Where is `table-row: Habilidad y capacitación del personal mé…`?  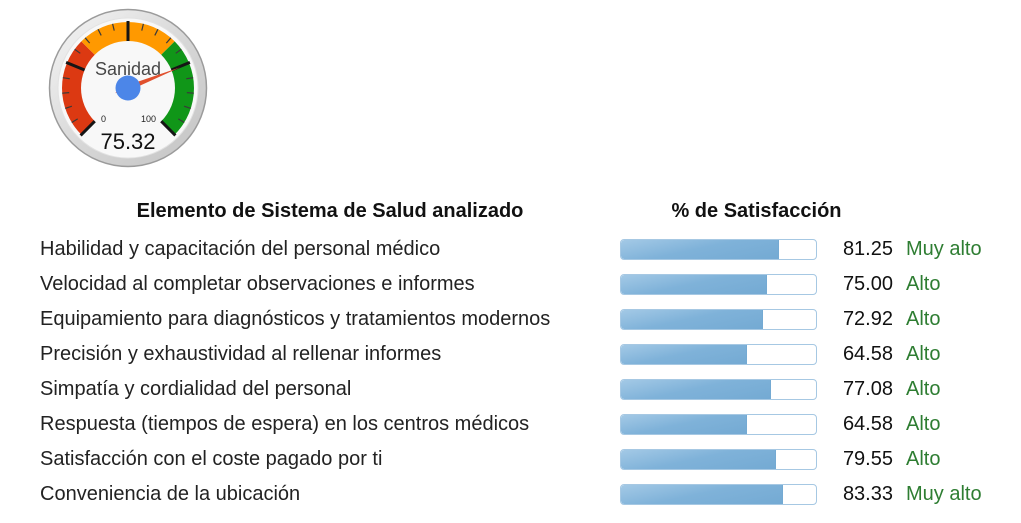 table-row: Habilidad y capacitación del personal mé… is located at coordinates (530, 249).